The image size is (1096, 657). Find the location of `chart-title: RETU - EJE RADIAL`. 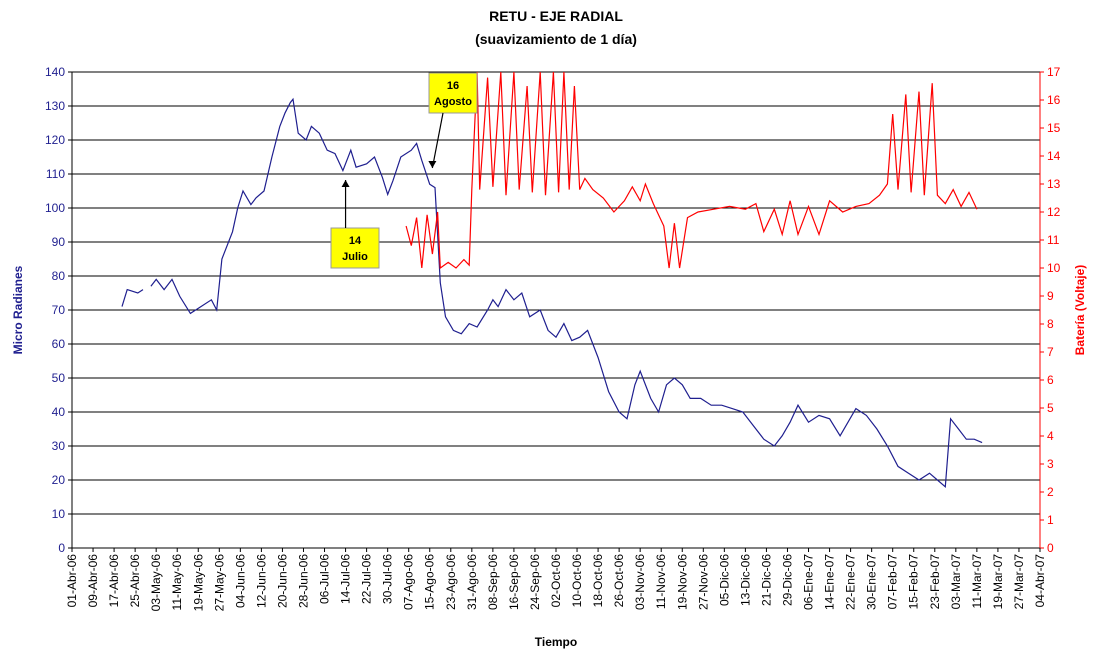

chart-title: RETU - EJE RADIAL is located at coordinates (556, 16).